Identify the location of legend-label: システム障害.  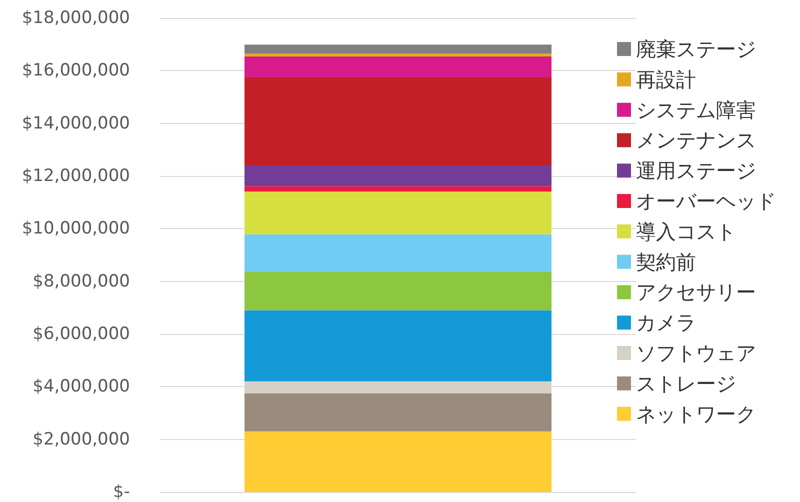
(696, 110).